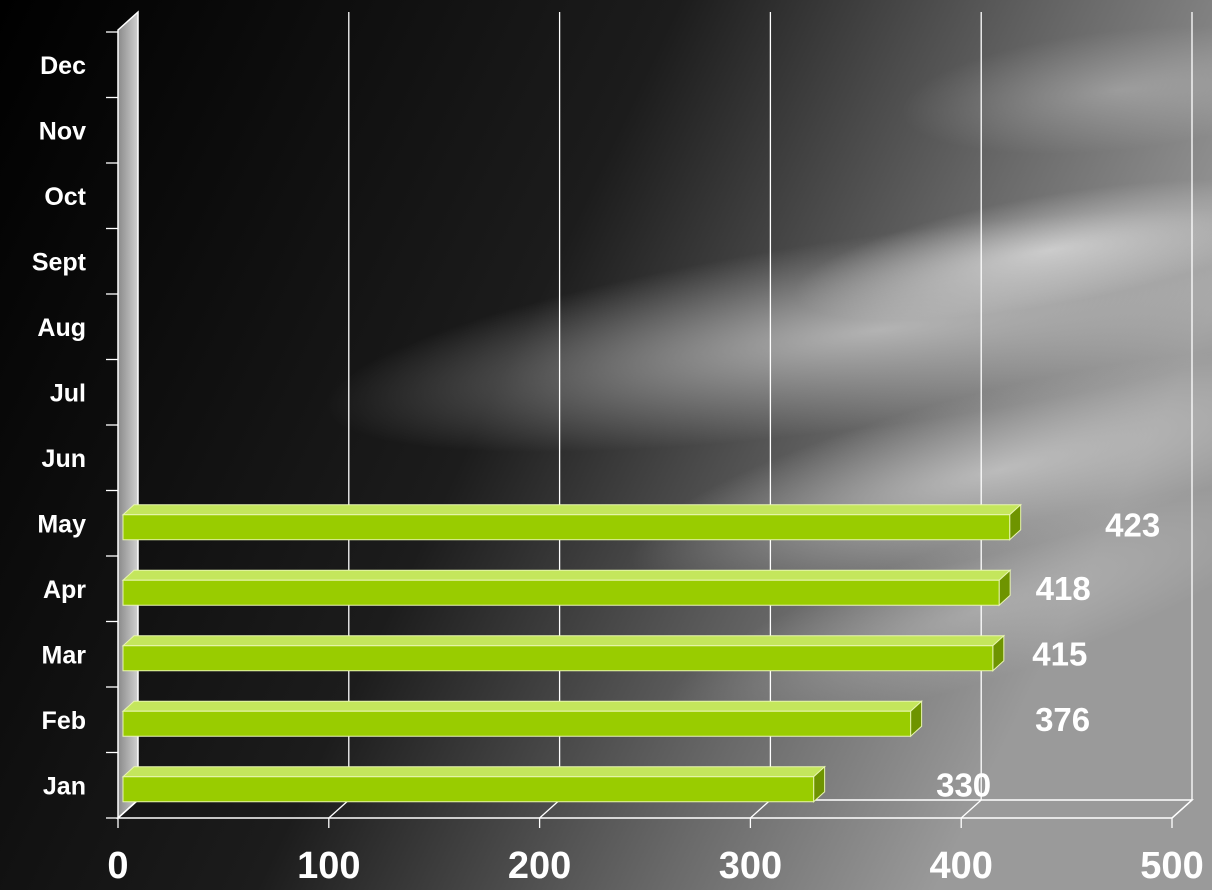  What do you see at coordinates (1062, 719) in the screenshot?
I see `value-label-feb: 376` at bounding box center [1062, 719].